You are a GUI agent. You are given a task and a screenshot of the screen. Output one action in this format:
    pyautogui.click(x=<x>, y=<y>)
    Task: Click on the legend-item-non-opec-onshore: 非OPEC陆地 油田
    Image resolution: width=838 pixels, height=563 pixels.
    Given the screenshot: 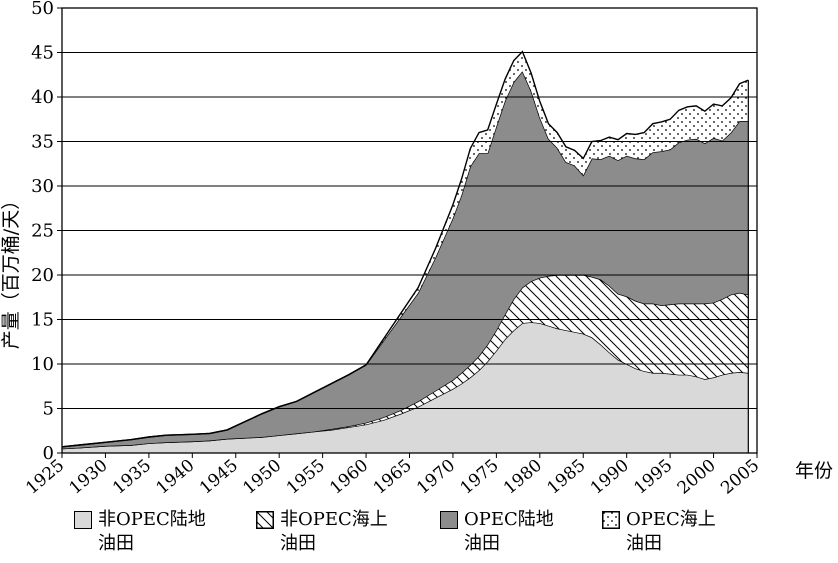 What is the action you would take?
    pyautogui.click(x=140, y=532)
    